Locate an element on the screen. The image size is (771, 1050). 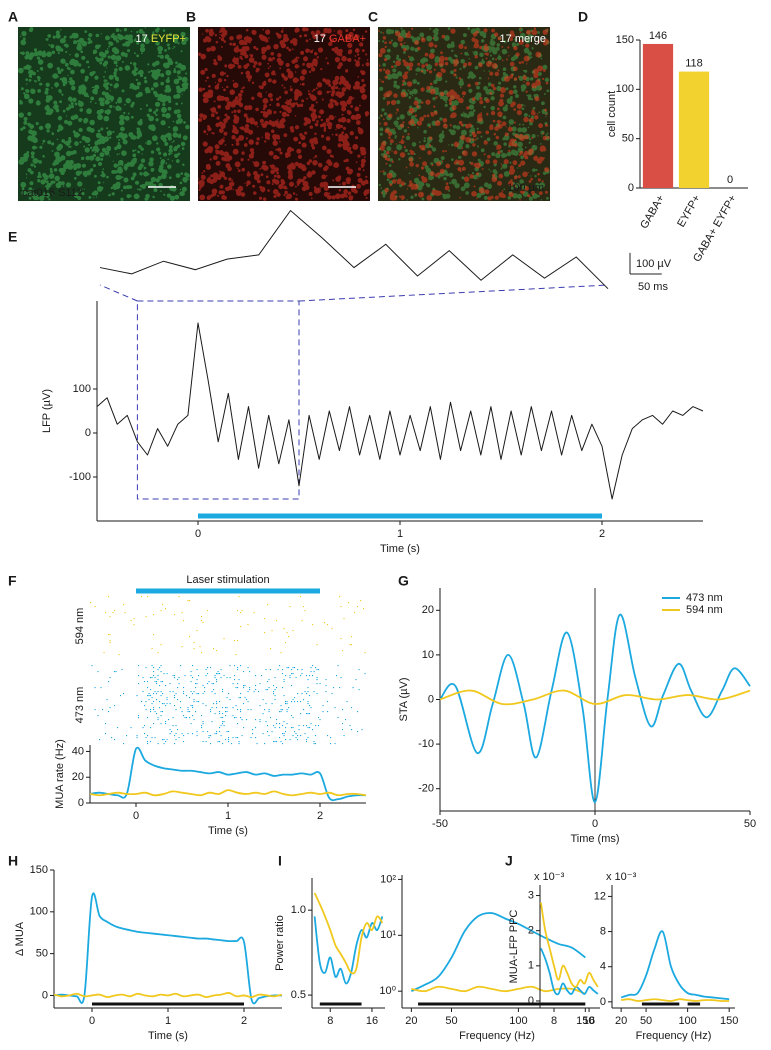
x-tick-label: GABA+ is located at coordinates (652, 212).